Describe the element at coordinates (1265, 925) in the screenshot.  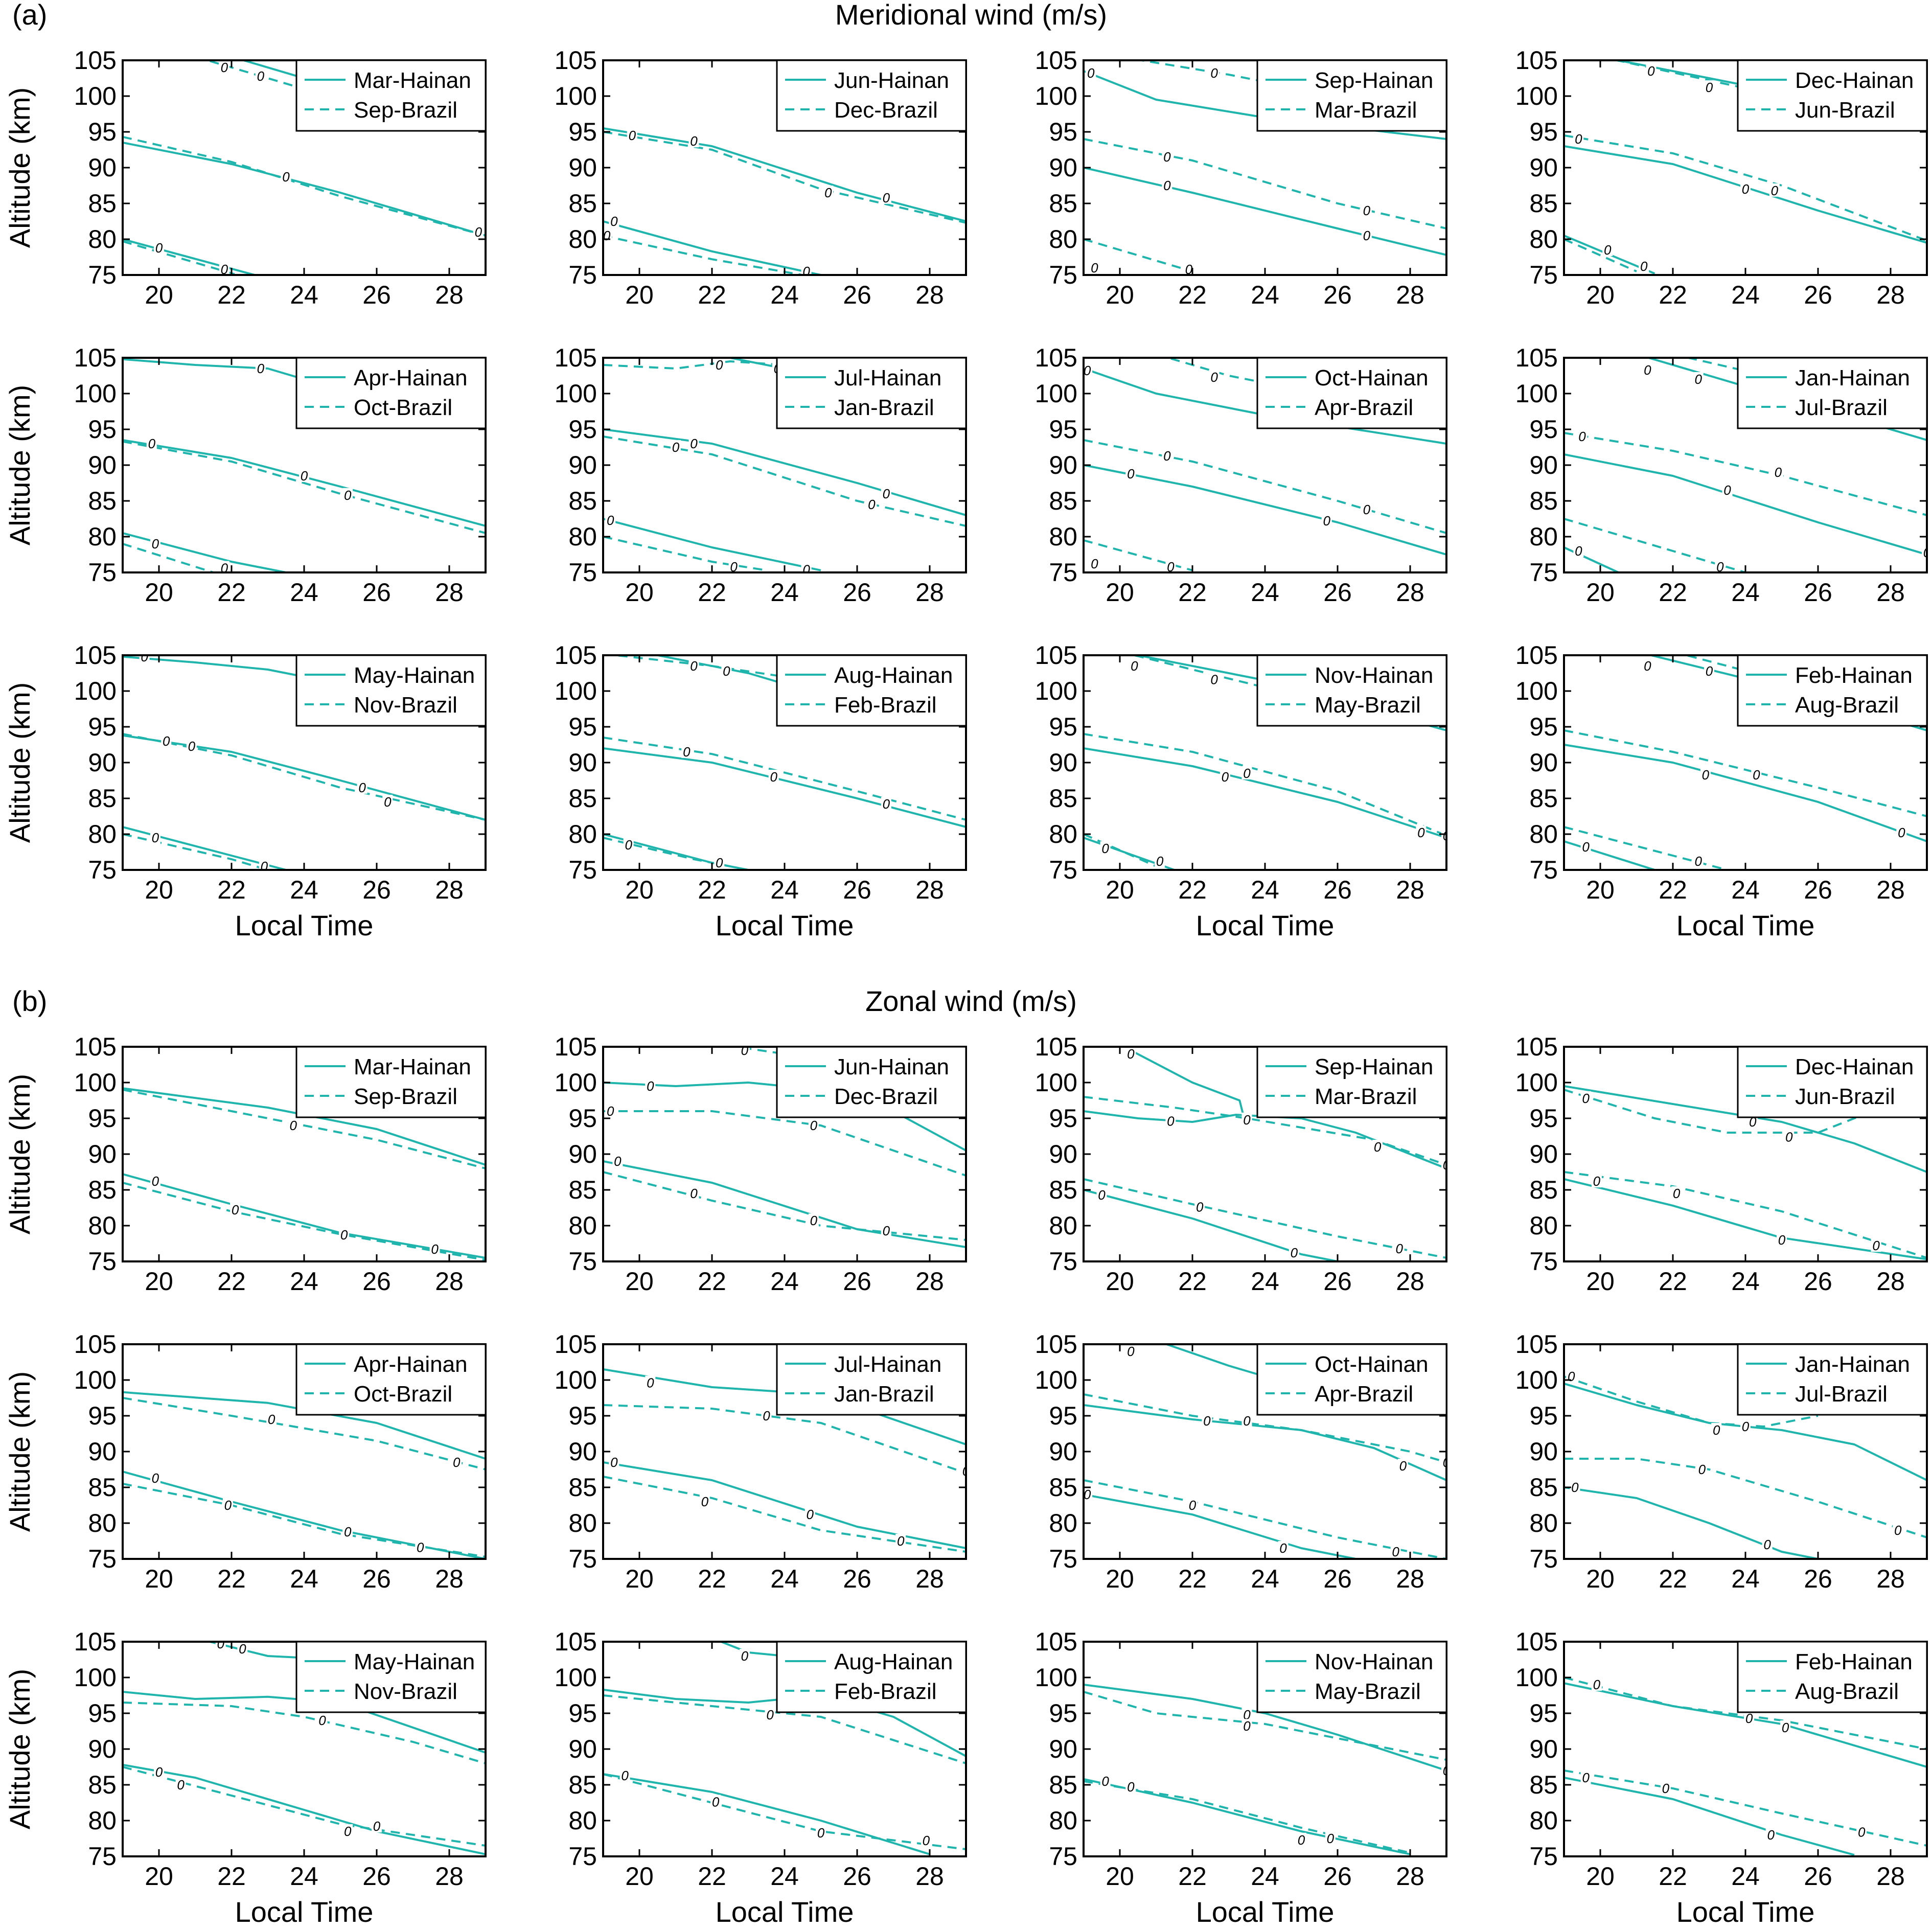
I see `x-axis-label: Local Time` at that location.